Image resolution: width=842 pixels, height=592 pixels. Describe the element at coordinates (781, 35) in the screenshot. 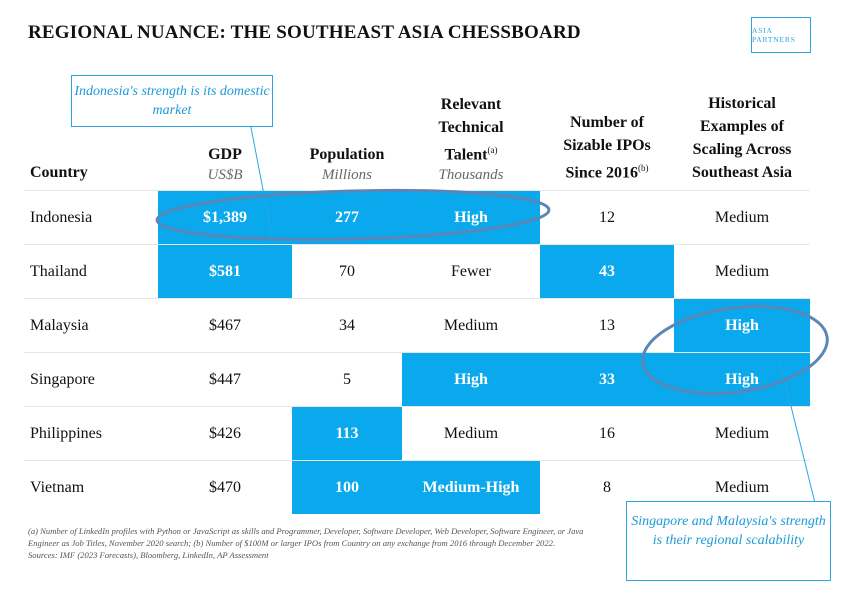

I see `asia-partners-logo: ASIA PARTNERS` at that location.